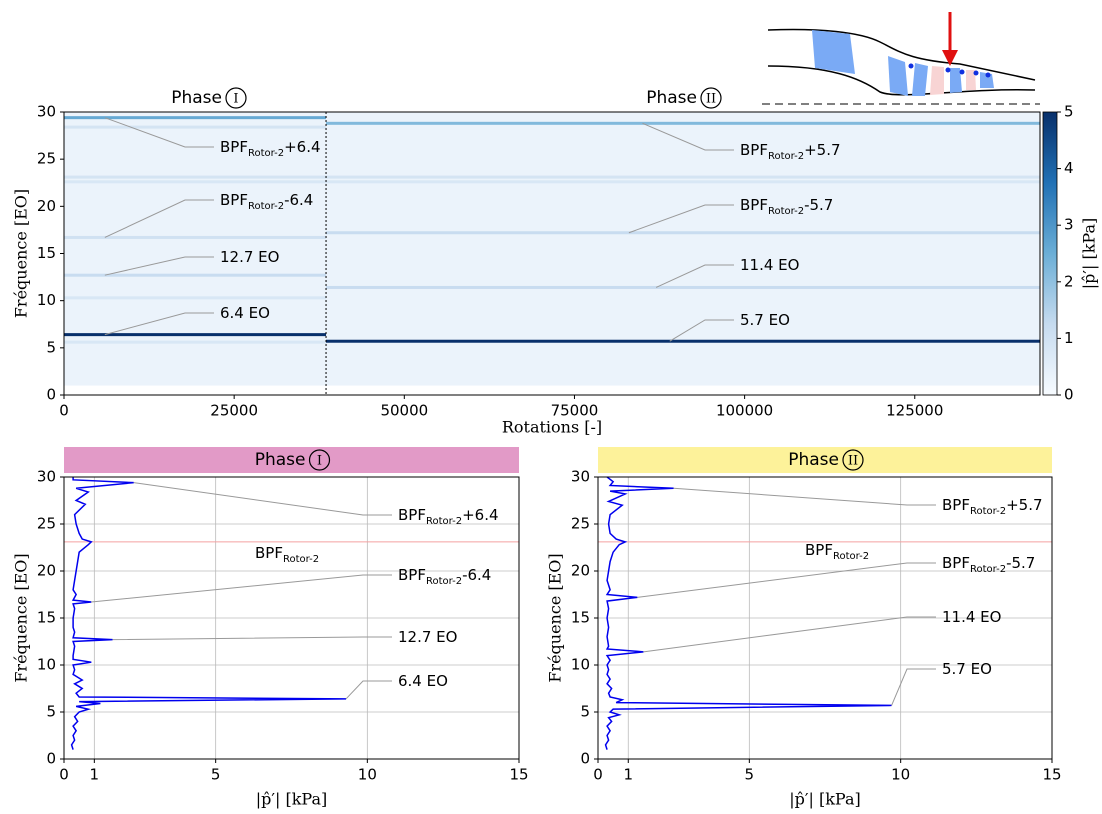 This screenshot has height=814, width=1102. I want to click on x-tick-label: 125000, so click(914, 411).